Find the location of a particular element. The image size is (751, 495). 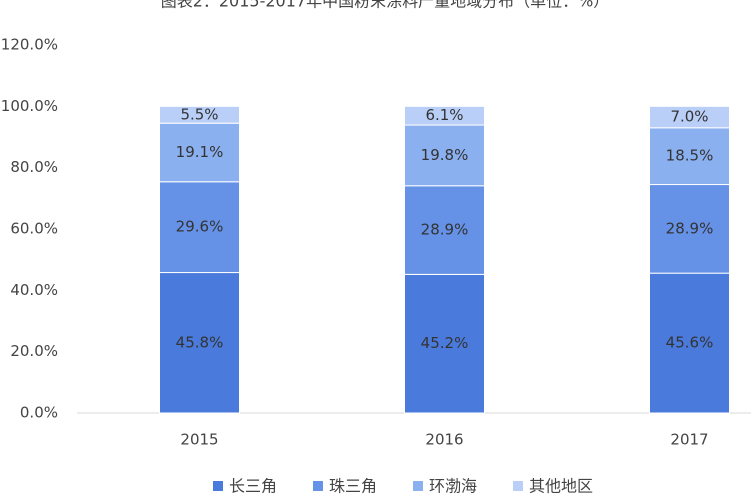

data-label: 45.8% is located at coordinates (200, 342).